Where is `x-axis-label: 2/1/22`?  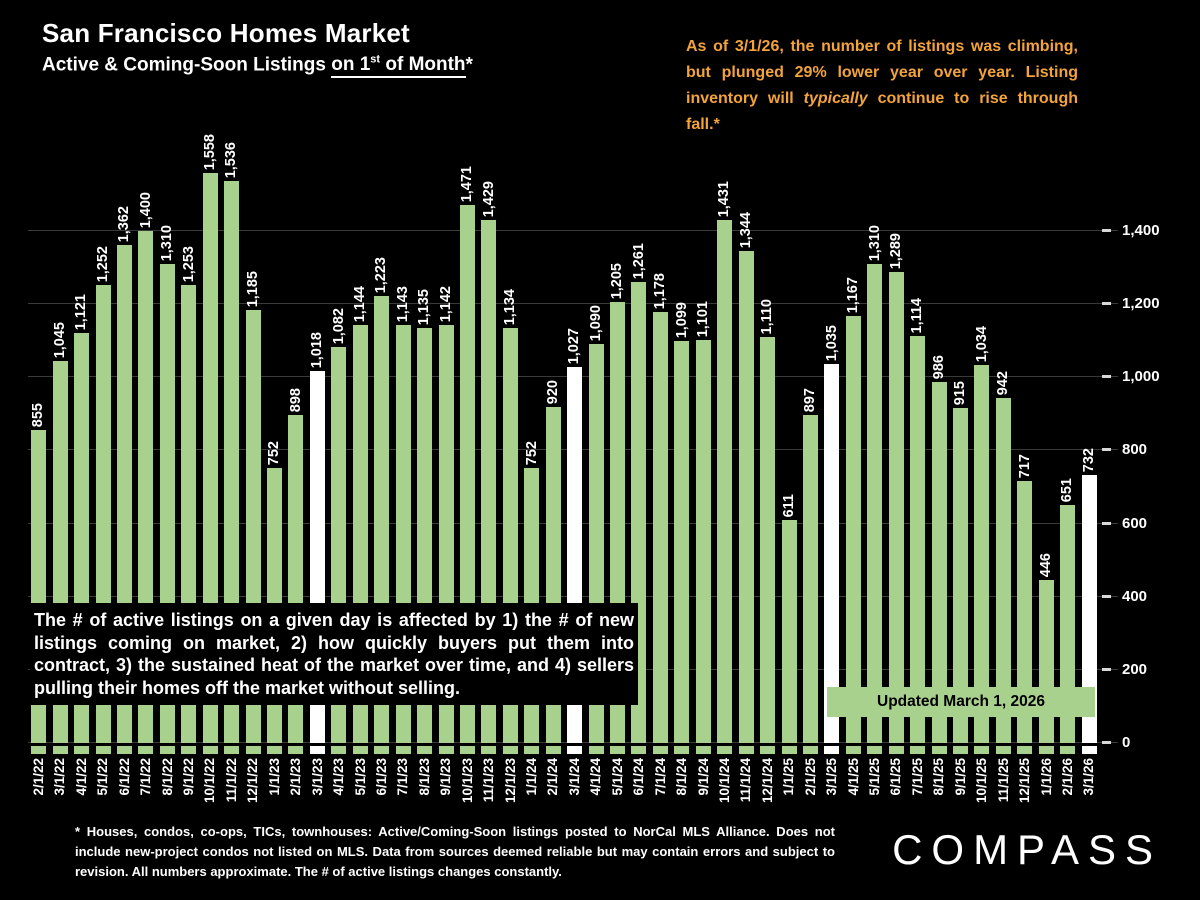
x-axis-label: 2/1/22 is located at coordinates (38, 777).